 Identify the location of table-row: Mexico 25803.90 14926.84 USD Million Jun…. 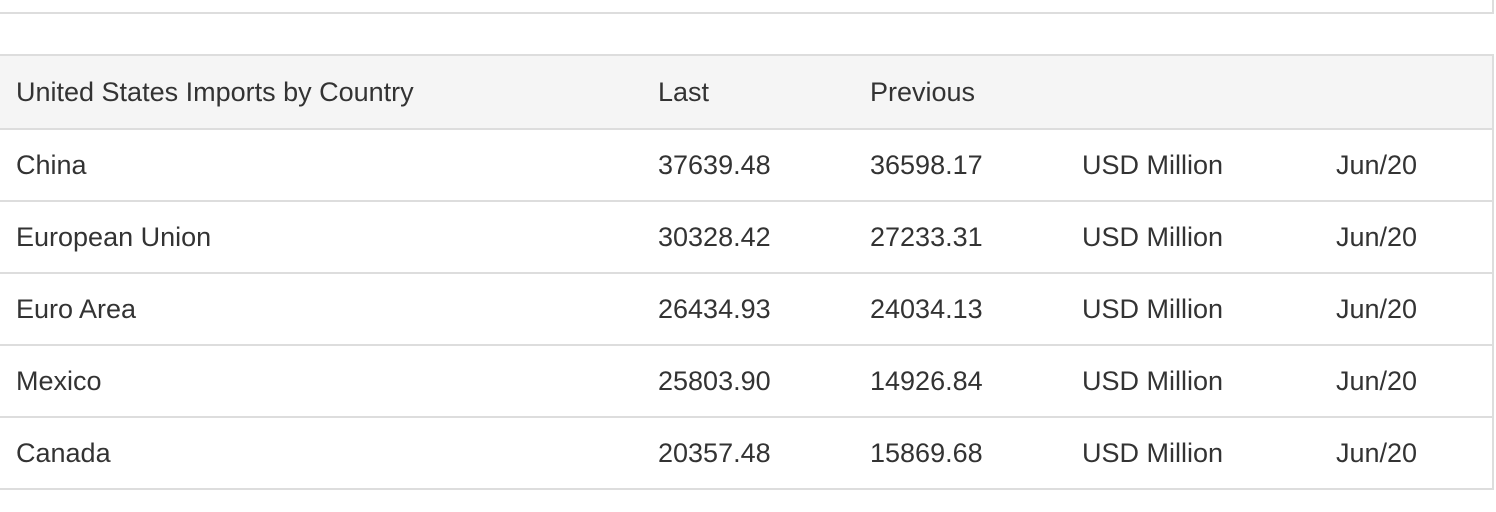
(746, 381).